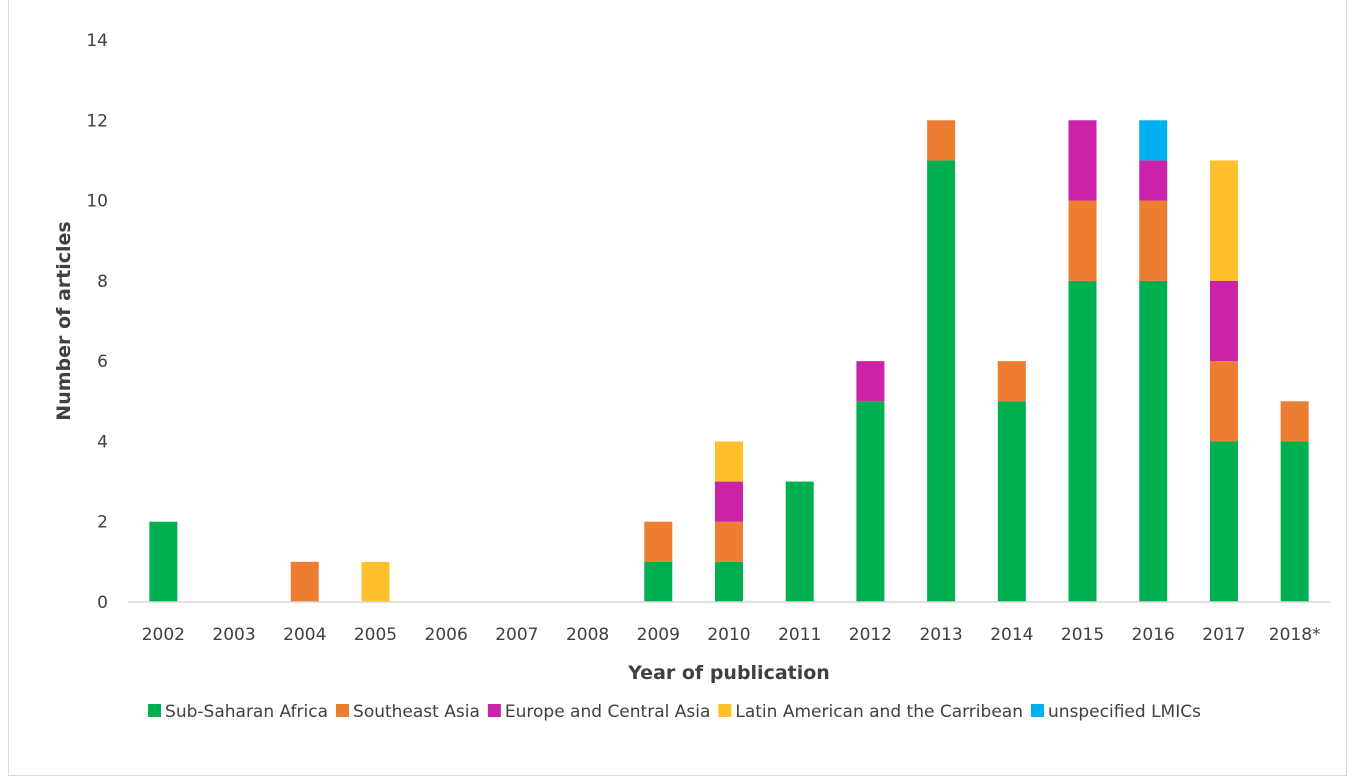  I want to click on x-axis-title: Year of publication, so click(728, 673).